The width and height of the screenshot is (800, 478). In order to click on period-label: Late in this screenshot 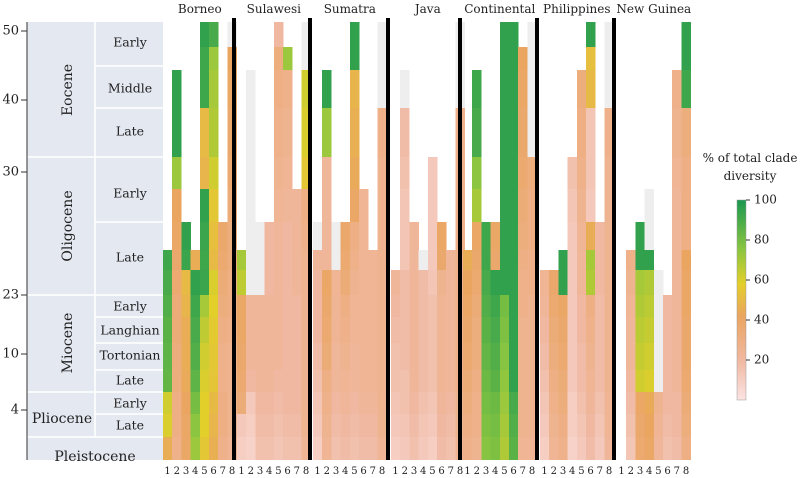, I will do `click(130, 257)`.